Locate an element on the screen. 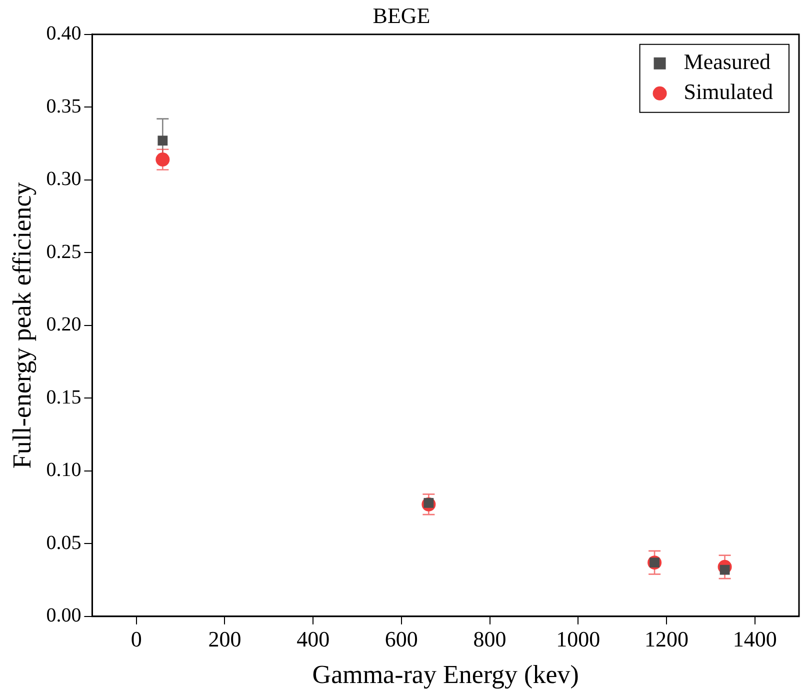  legend-label: Measured is located at coordinates (727, 61).